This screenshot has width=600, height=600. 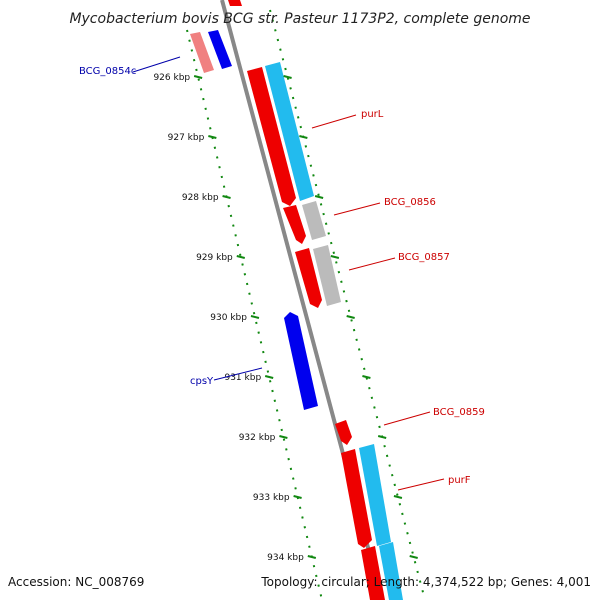 What do you see at coordinates (156, 64) in the screenshot?
I see `leader-line-bcg-0854c` at bounding box center [156, 64].